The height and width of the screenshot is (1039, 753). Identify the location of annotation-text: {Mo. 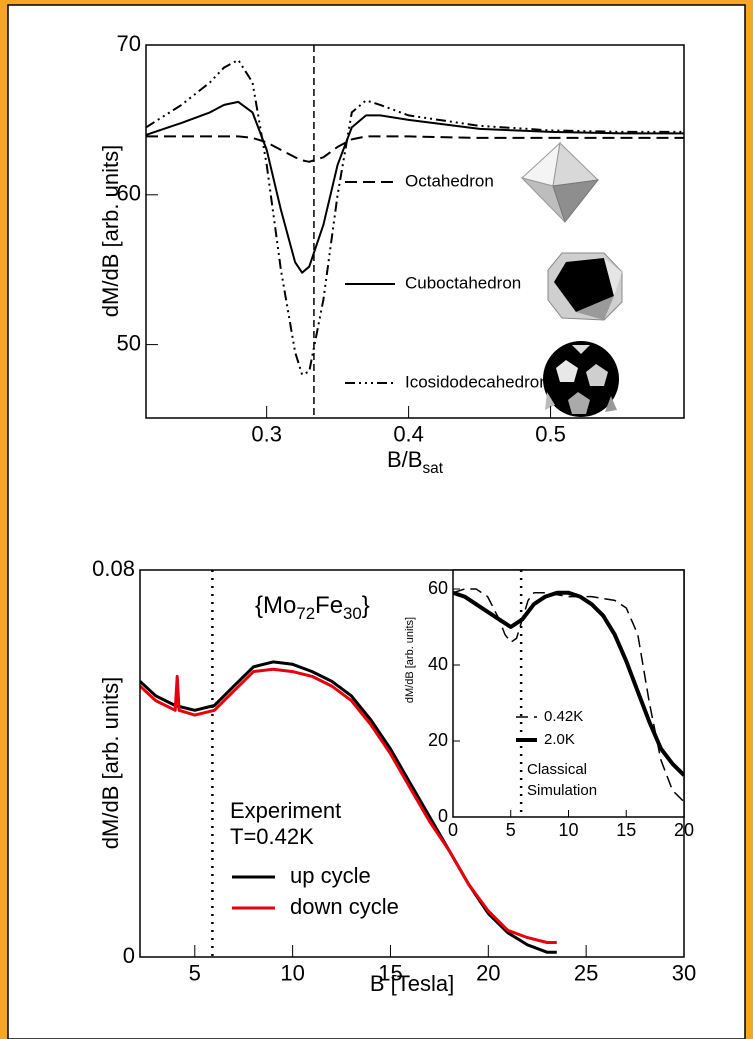
(275, 605).